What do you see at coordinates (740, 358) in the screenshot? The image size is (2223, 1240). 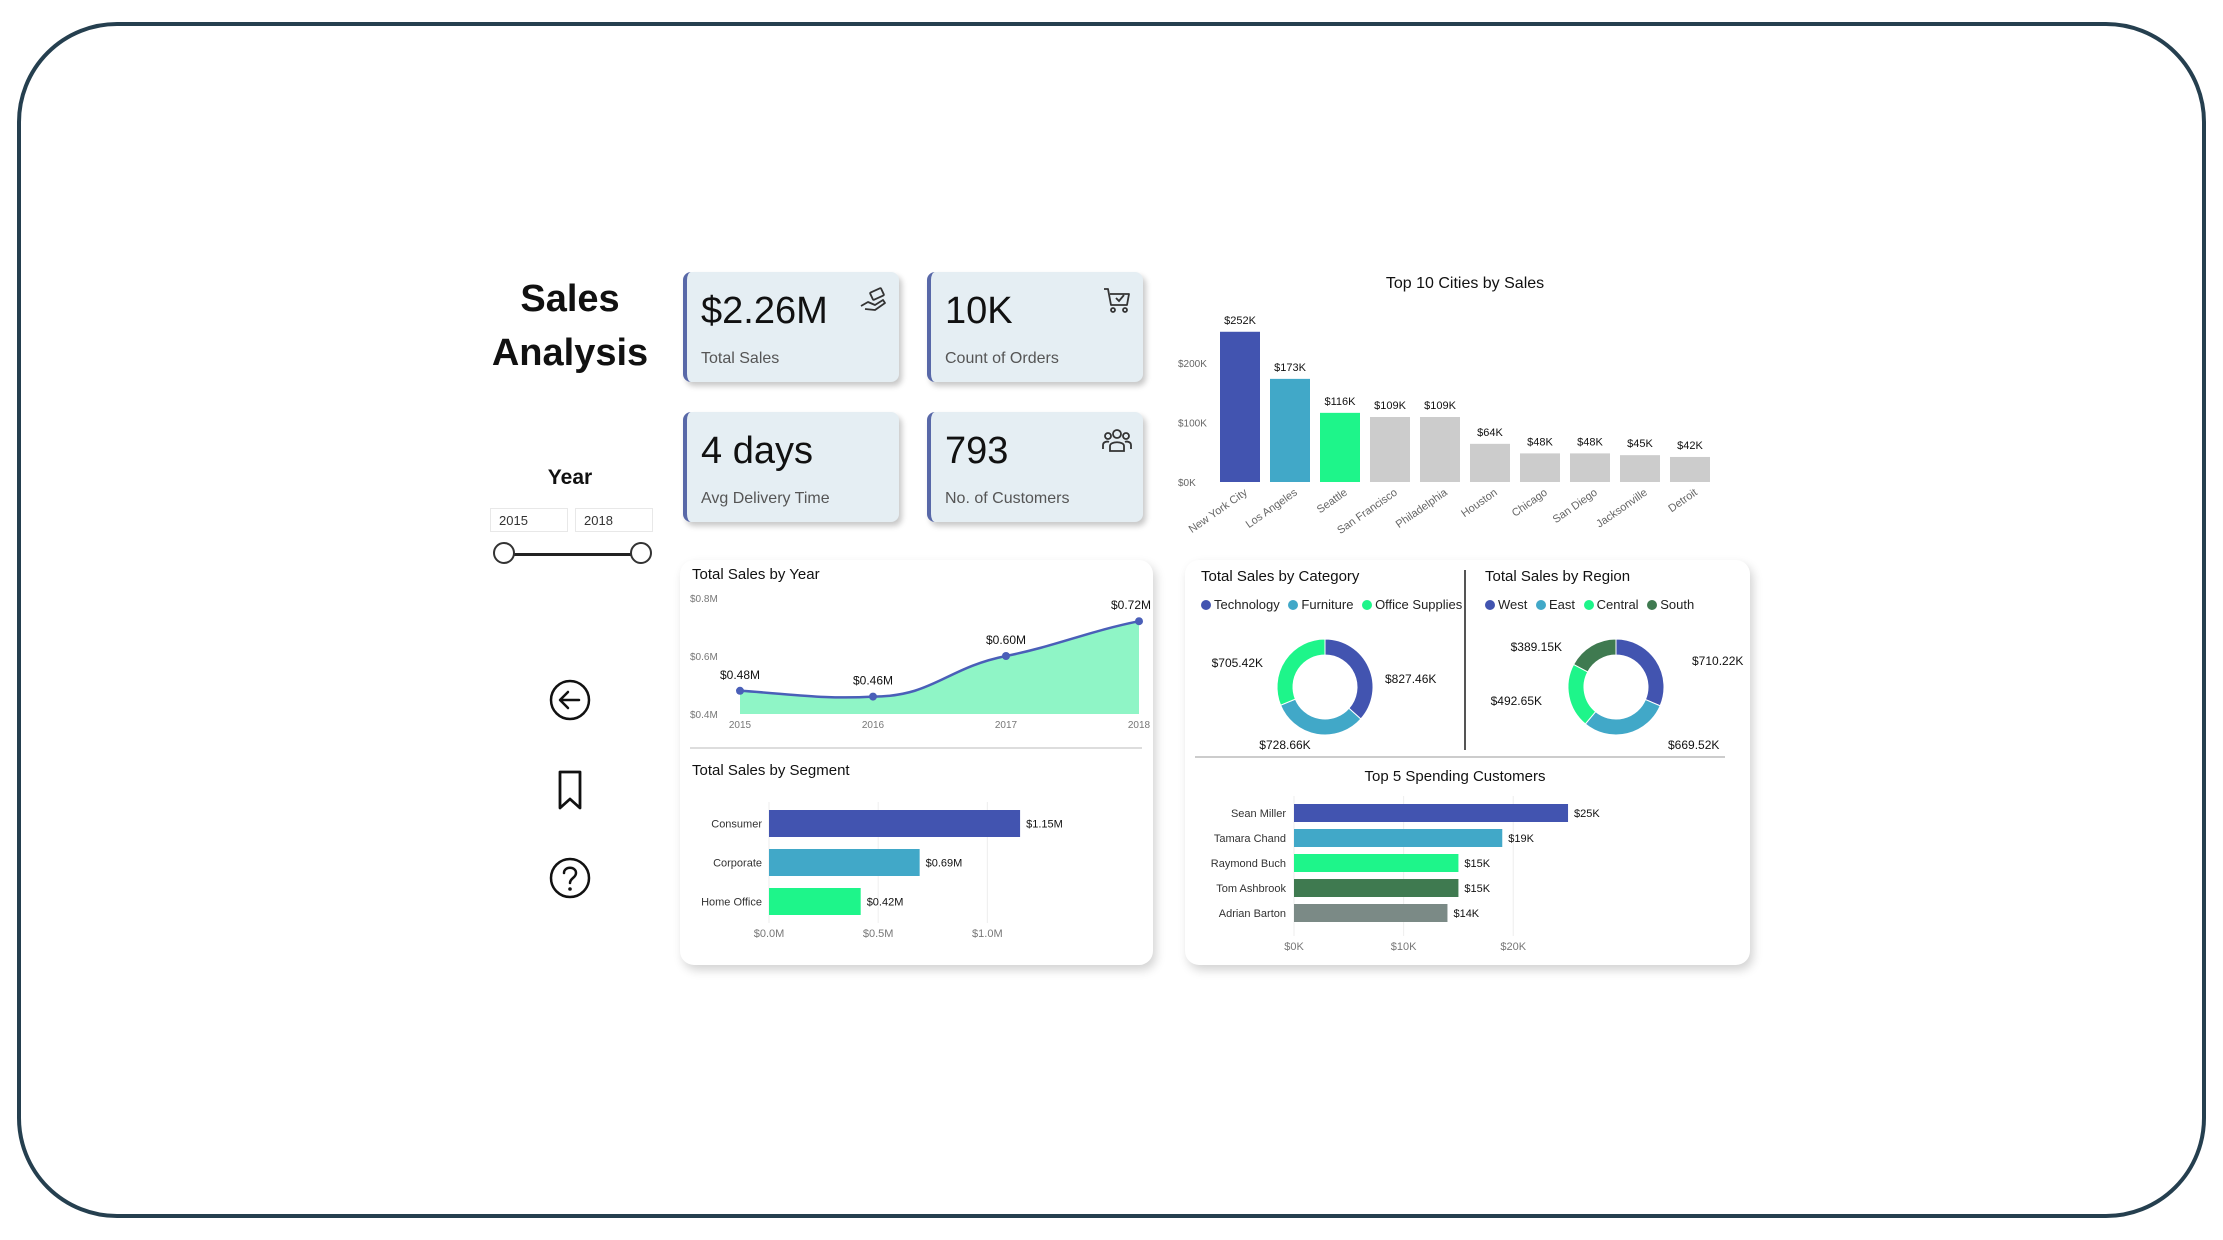 I see `kpi-label: Total Sales` at bounding box center [740, 358].